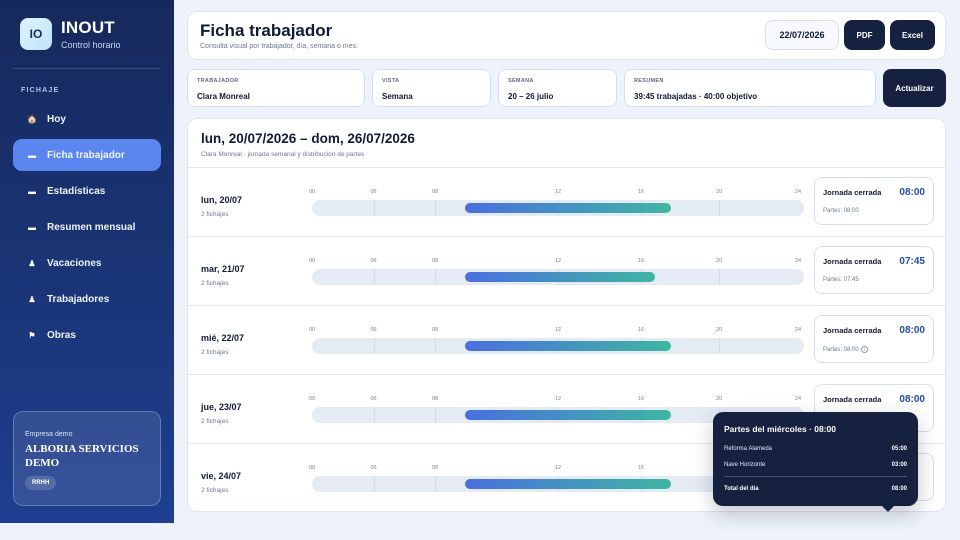  What do you see at coordinates (874, 201) in the screenshot?
I see `day-status-card: Jornada cerrada 08:00 Partes: 08:00` at bounding box center [874, 201].